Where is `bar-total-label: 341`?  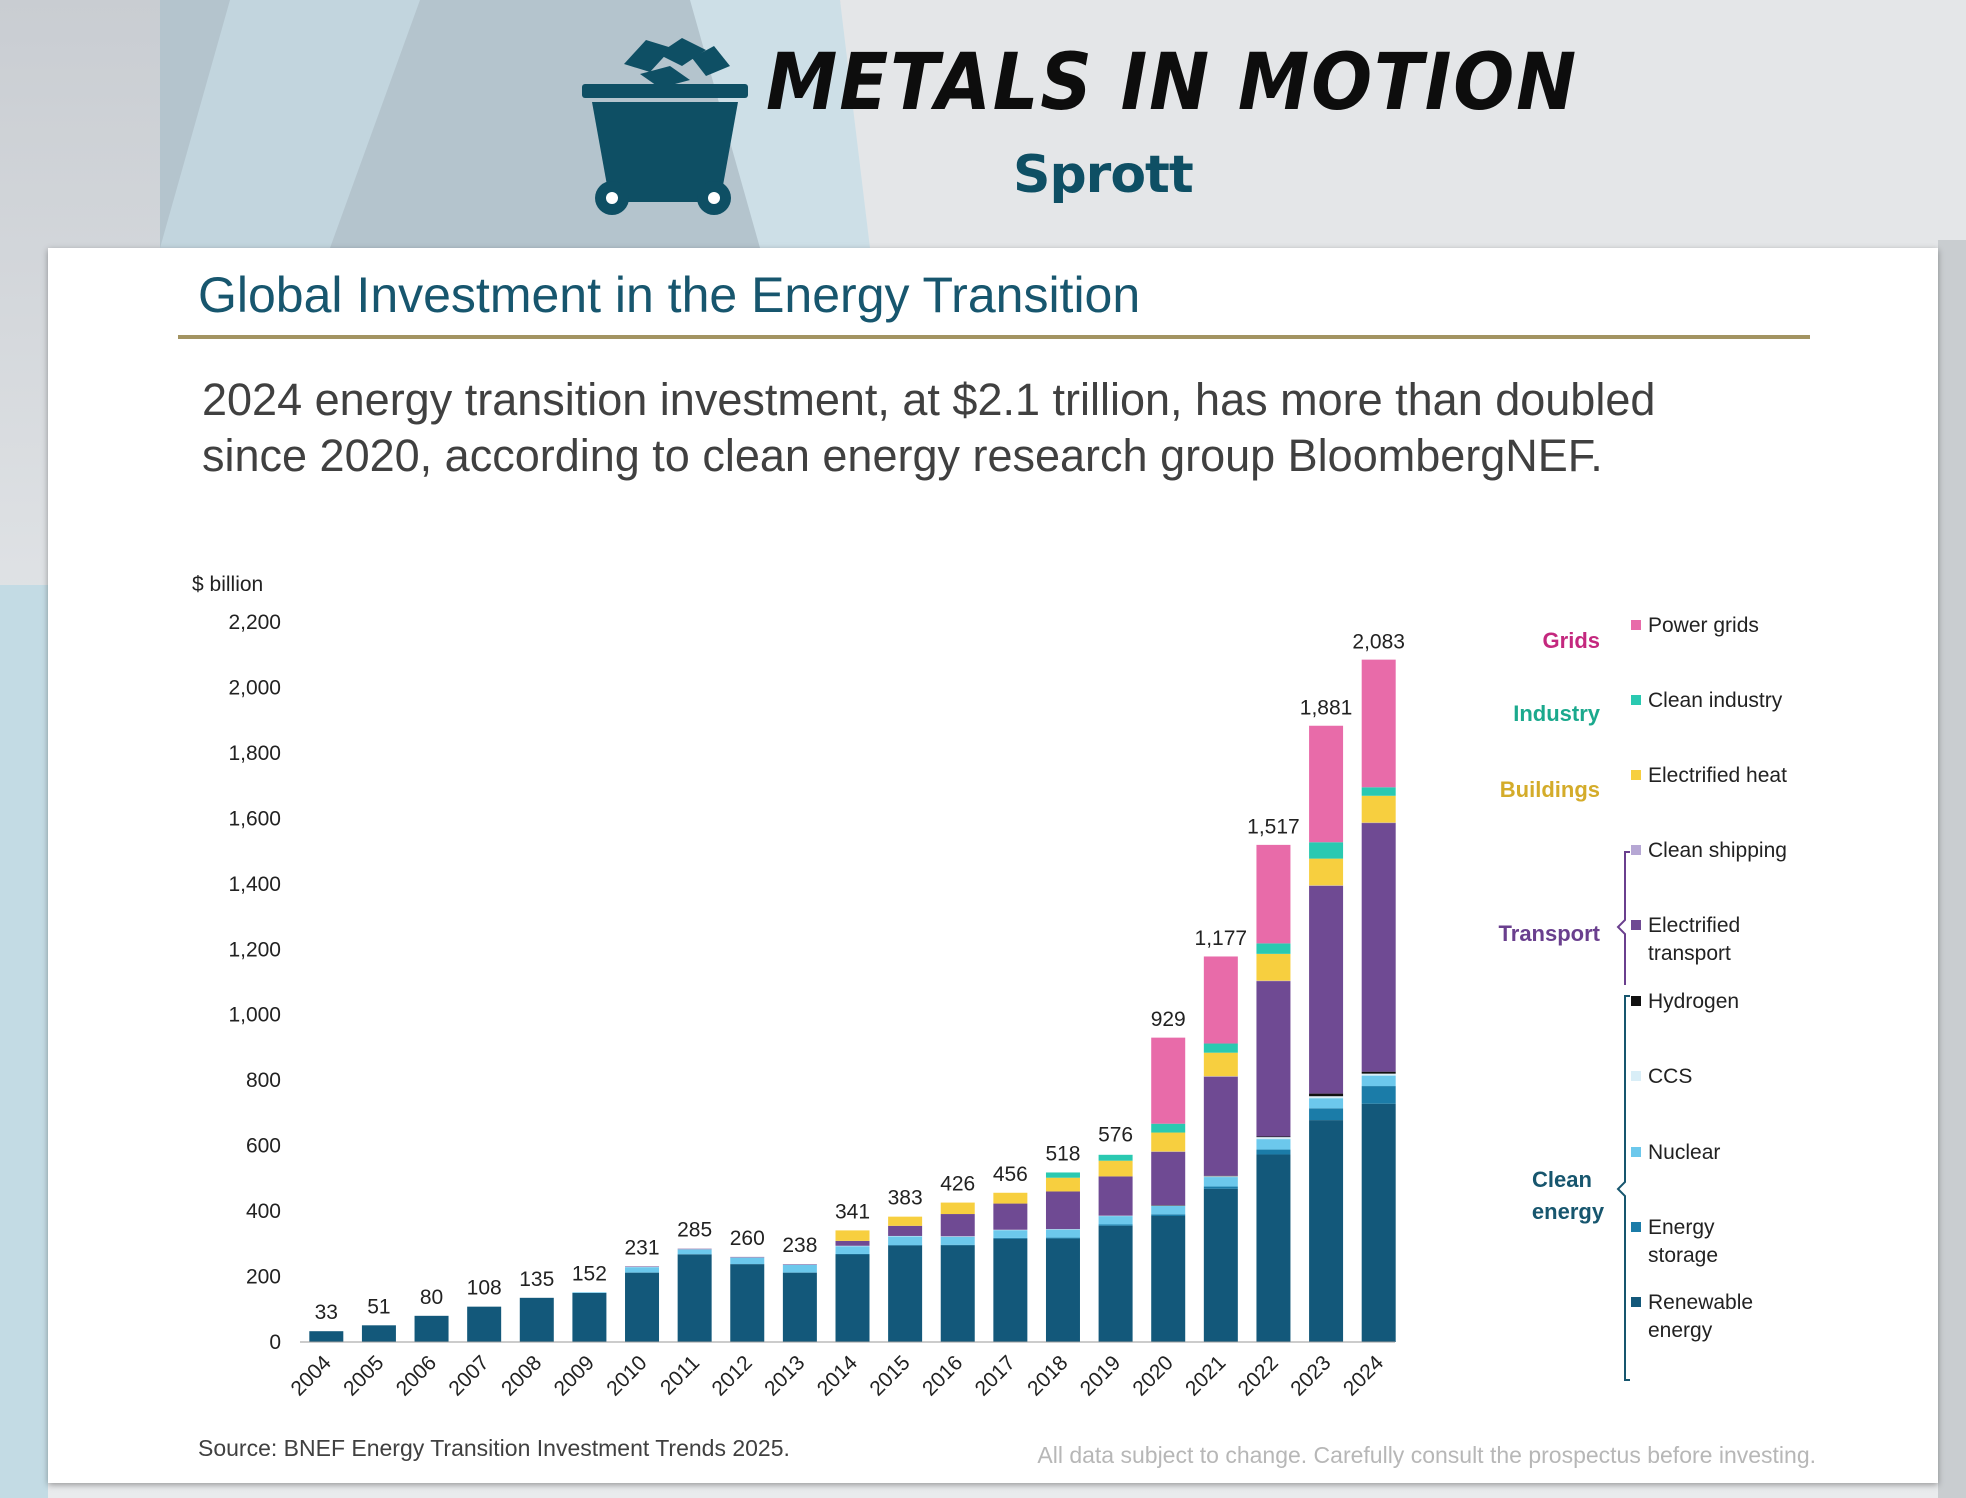
bar-total-label: 341 is located at coordinates (852, 1211).